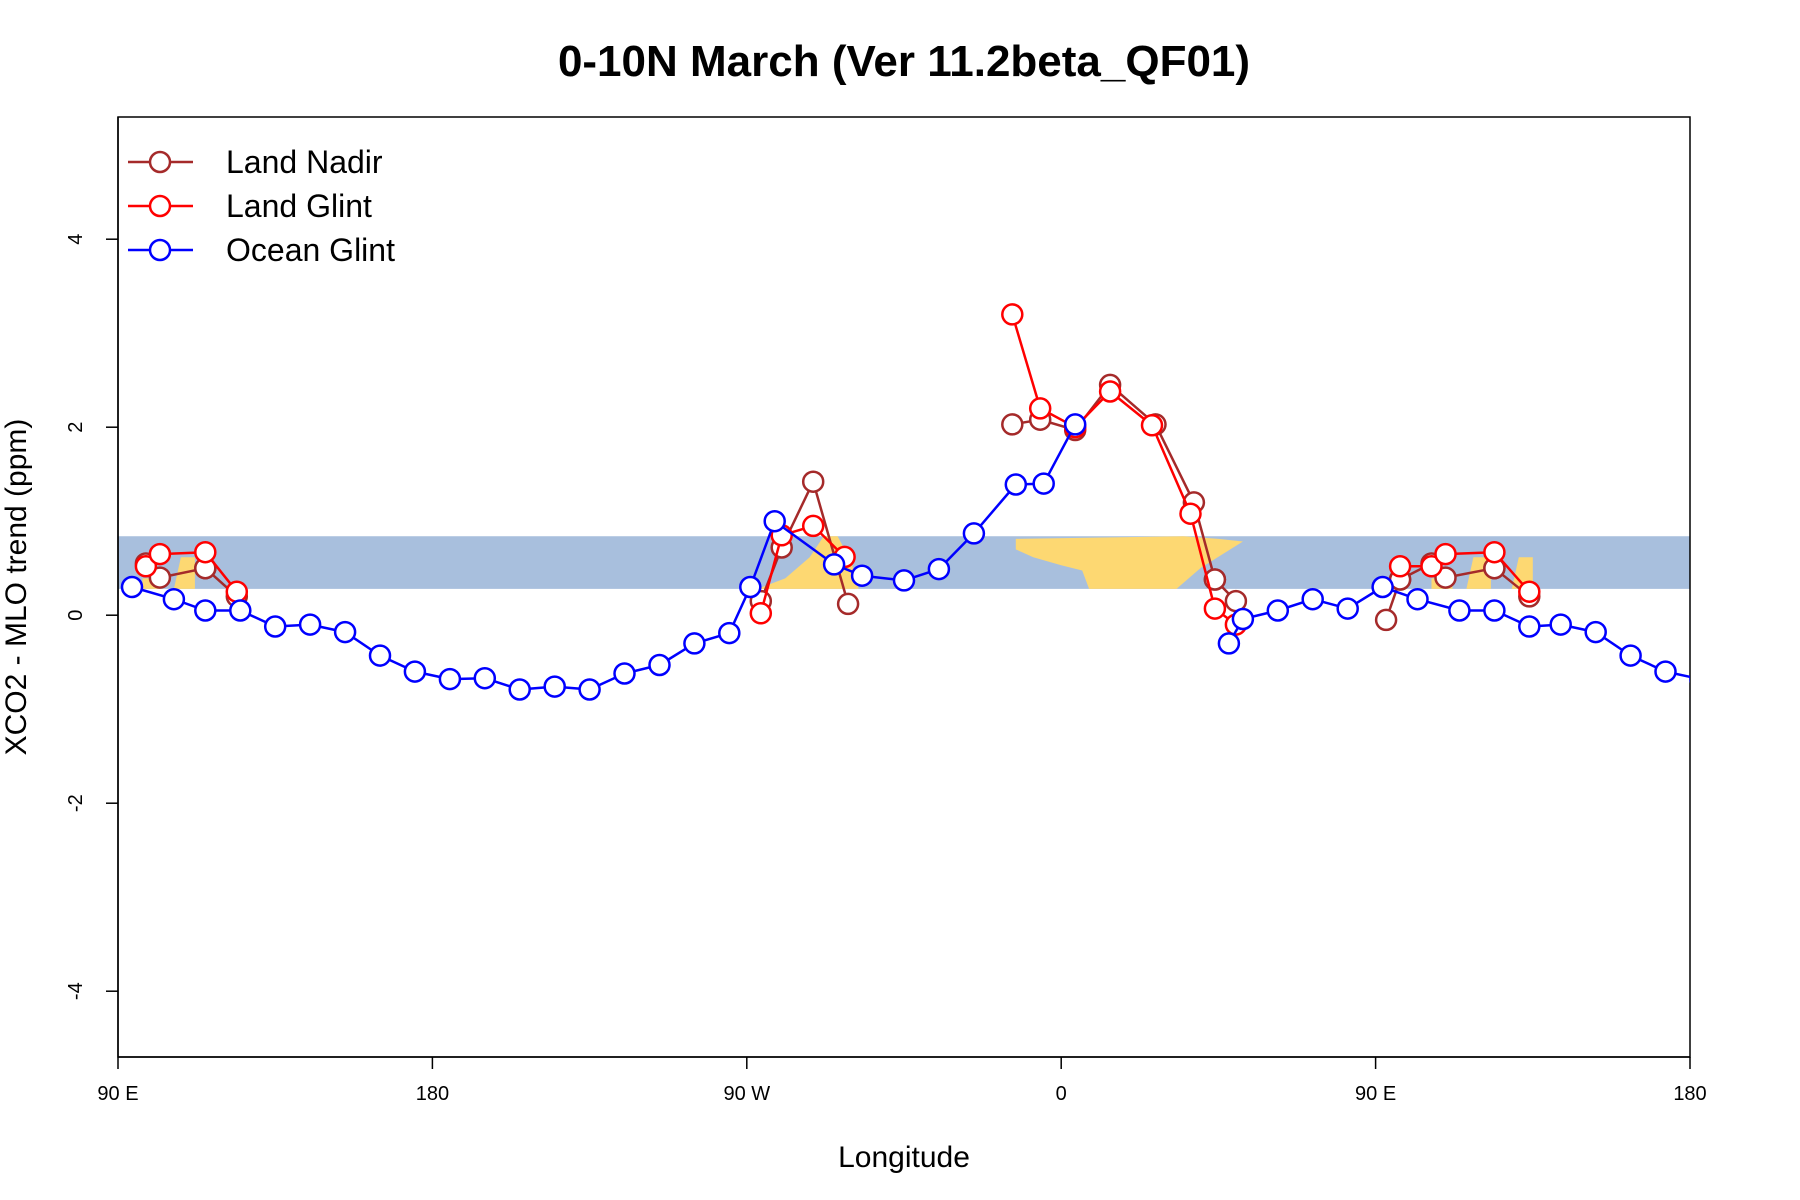 Image resolution: width=1800 pixels, height=1200 pixels. I want to click on x-tick-label: 90 W, so click(746, 1094).